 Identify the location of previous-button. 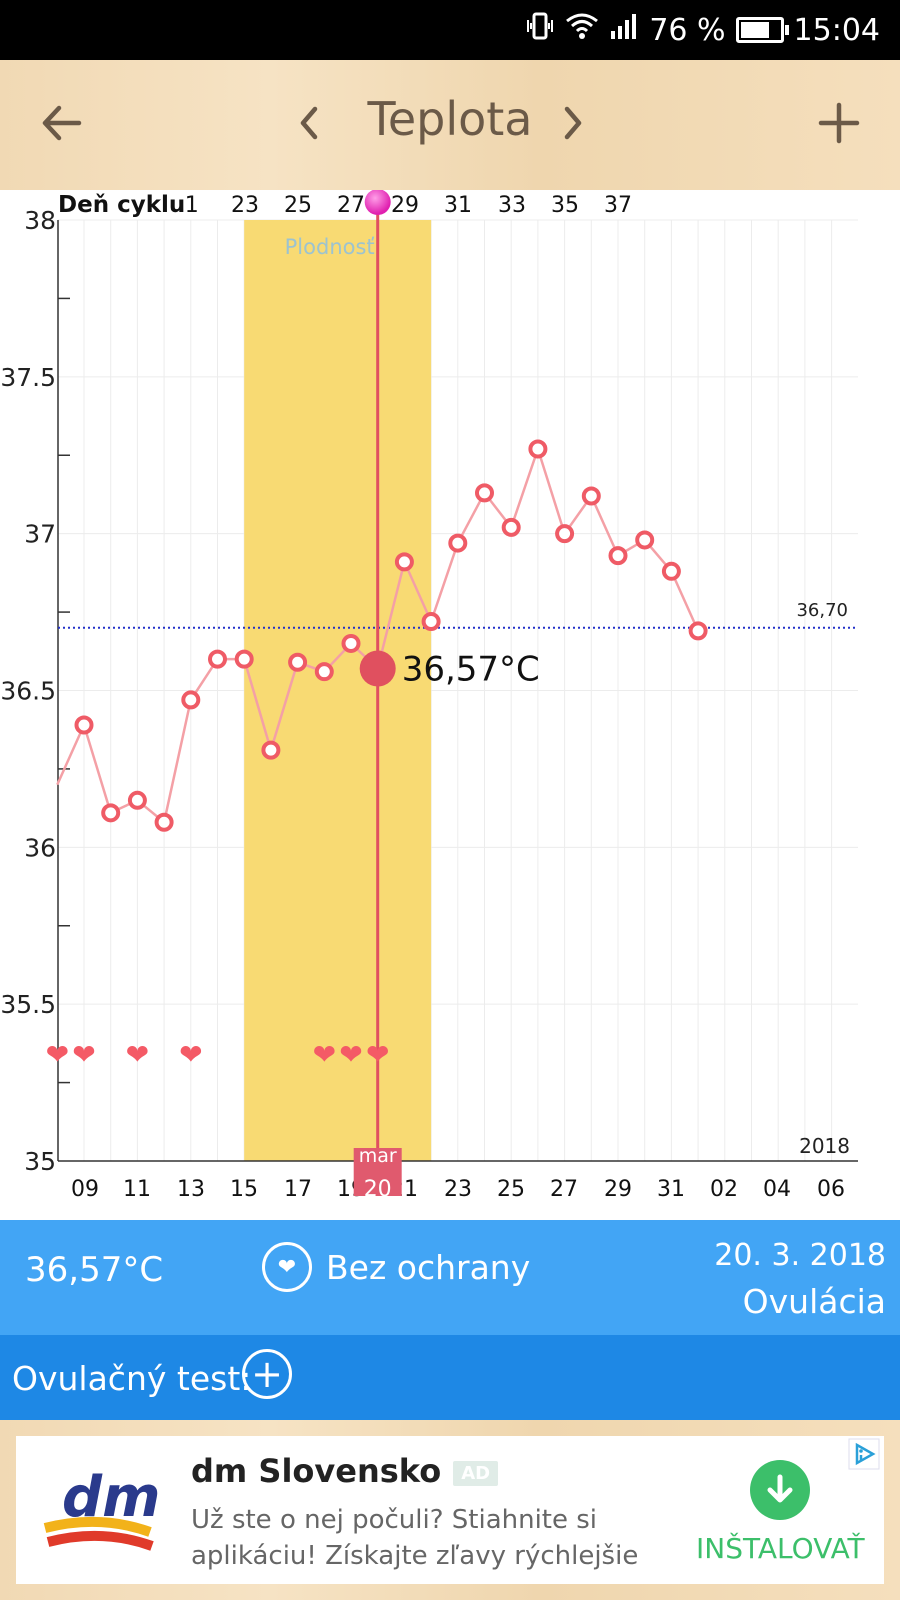
(310, 123).